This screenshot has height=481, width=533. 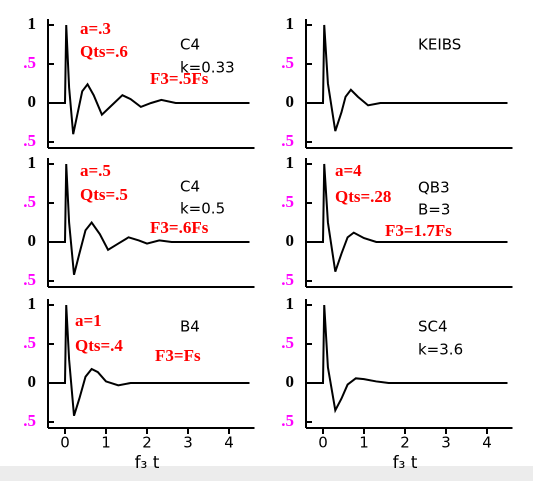 What do you see at coordinates (418, 230) in the screenshot?
I see `annotation: F3=1.7Fs` at bounding box center [418, 230].